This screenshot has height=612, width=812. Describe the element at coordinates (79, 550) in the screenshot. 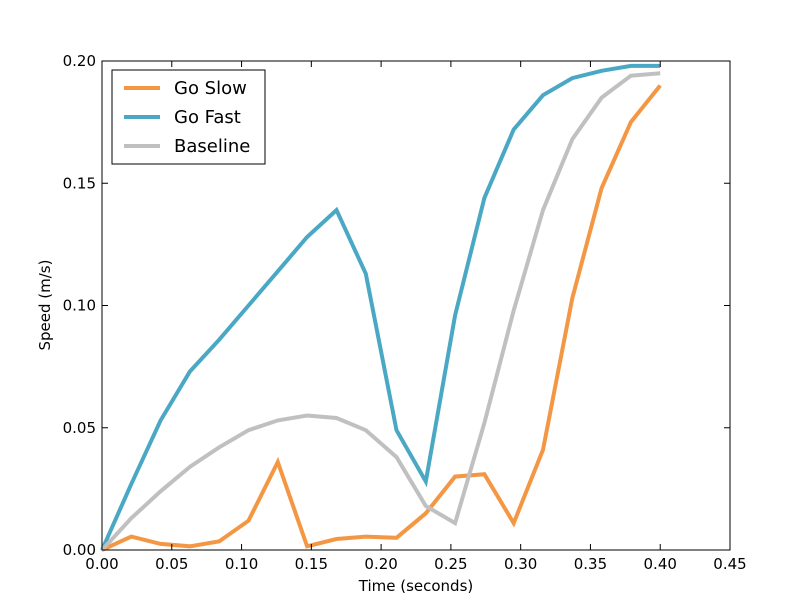

I see `y-tick-label: 0.00` at that location.